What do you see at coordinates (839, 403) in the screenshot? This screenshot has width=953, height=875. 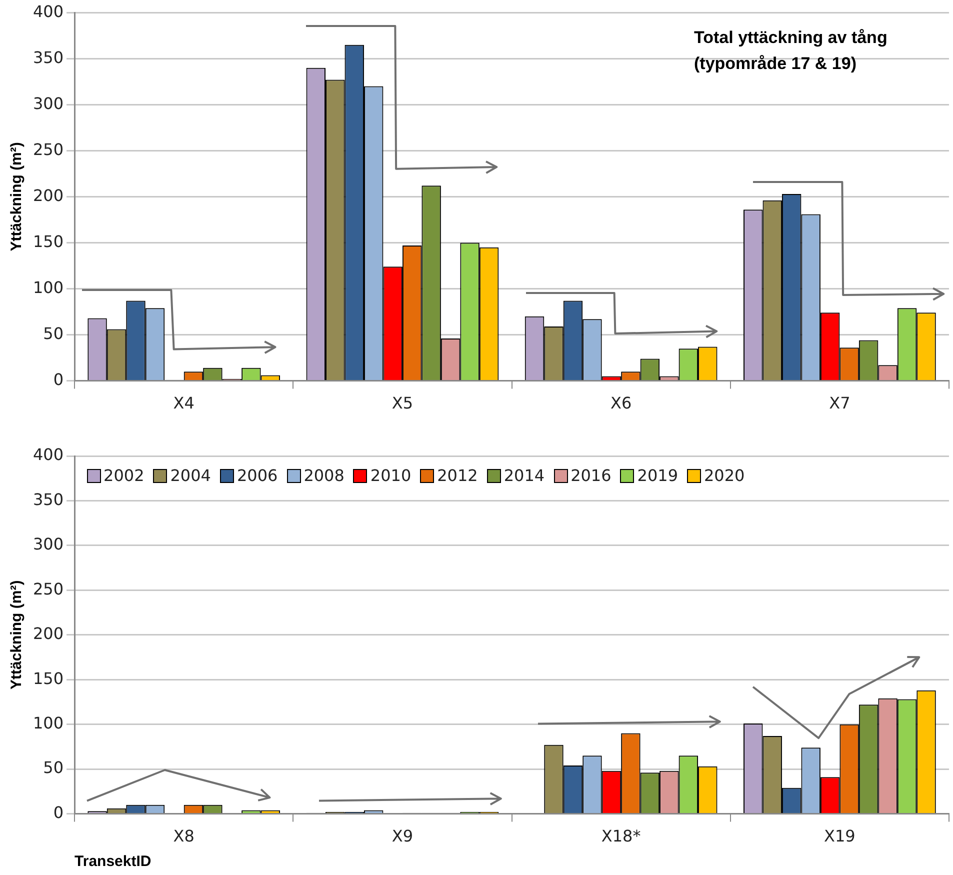 I see `x-tick-label: X7` at bounding box center [839, 403].